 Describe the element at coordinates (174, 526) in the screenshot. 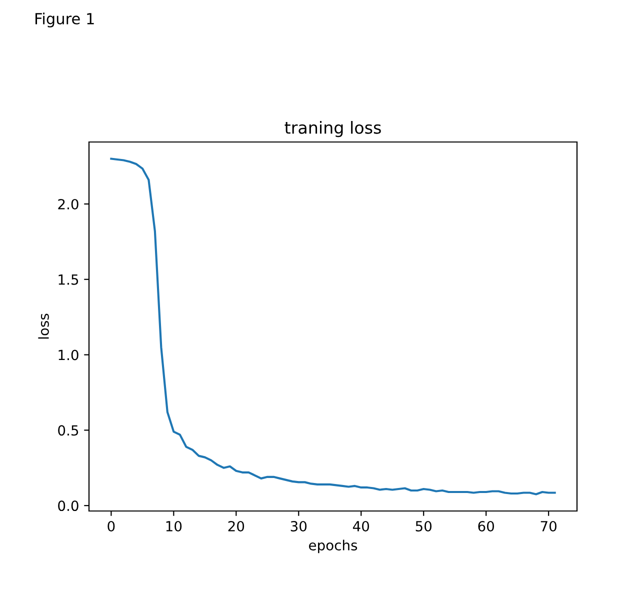

I see `x-tick-label: 10` at that location.